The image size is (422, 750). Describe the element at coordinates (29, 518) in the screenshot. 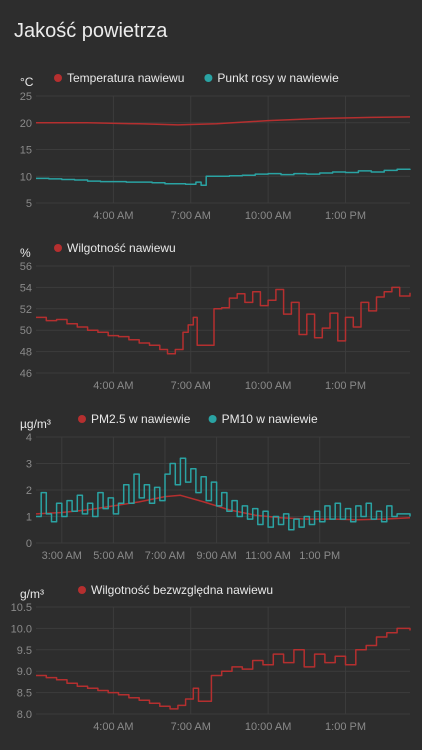

I see `y-tick-label: 1` at that location.